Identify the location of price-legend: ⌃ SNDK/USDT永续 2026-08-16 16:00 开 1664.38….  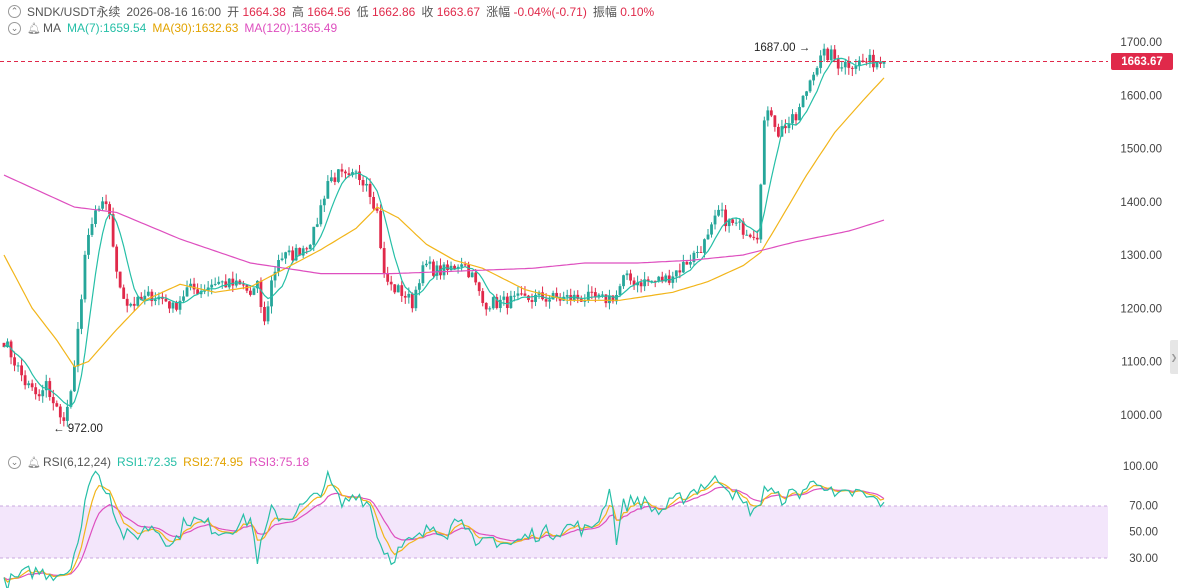
(331, 11).